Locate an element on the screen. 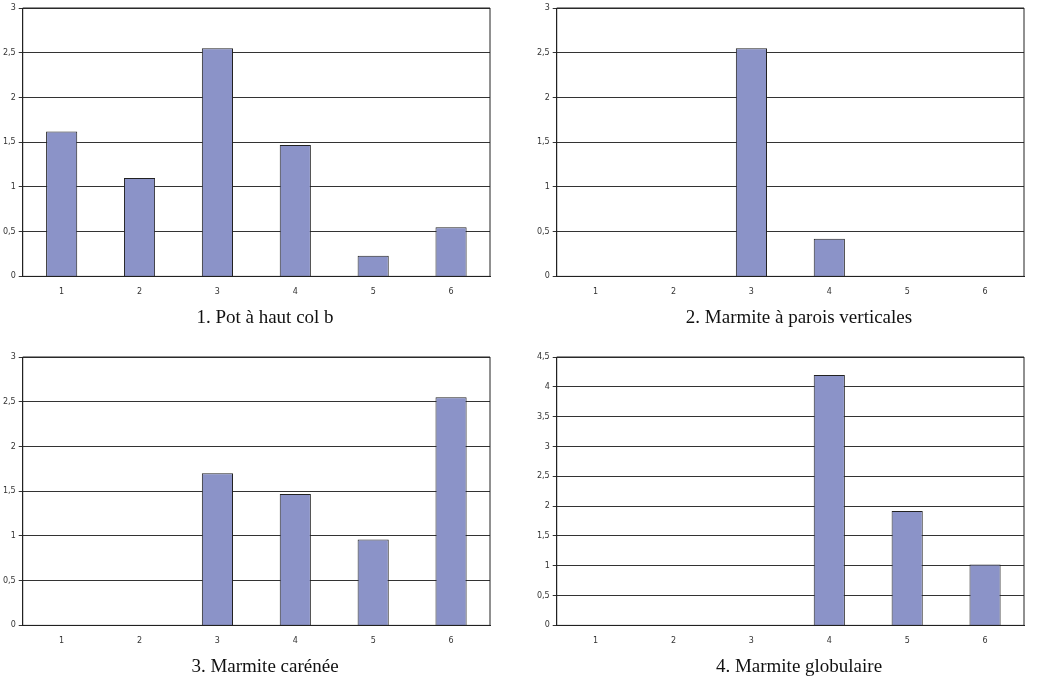  y-tick-label: 3,5 is located at coordinates (543, 416).